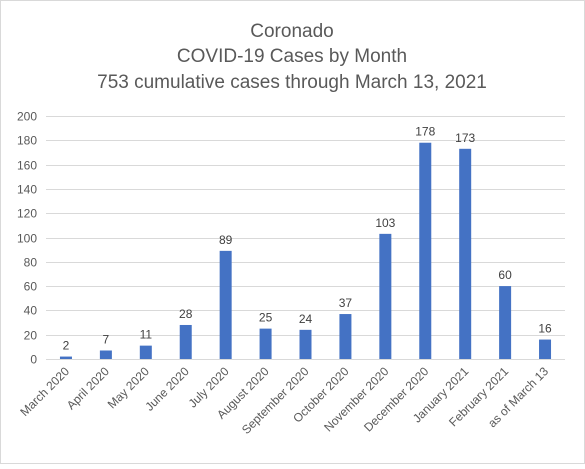 The height and width of the screenshot is (469, 585). Describe the element at coordinates (31, 336) in the screenshot. I see `y-tick-label: 20` at that location.